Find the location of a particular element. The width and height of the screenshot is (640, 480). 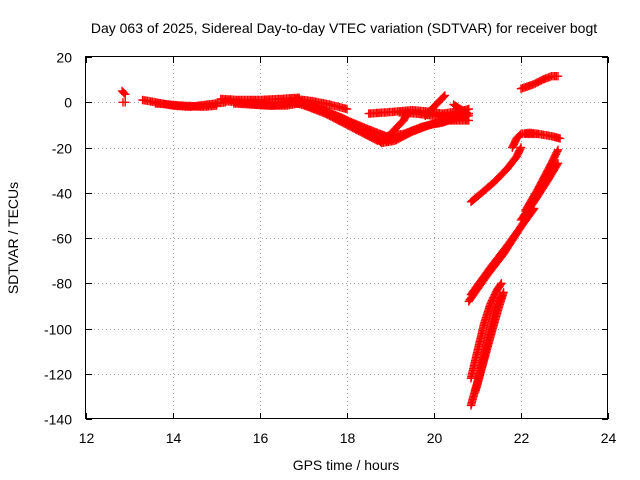

x-tick-label: 14 is located at coordinates (174, 438).